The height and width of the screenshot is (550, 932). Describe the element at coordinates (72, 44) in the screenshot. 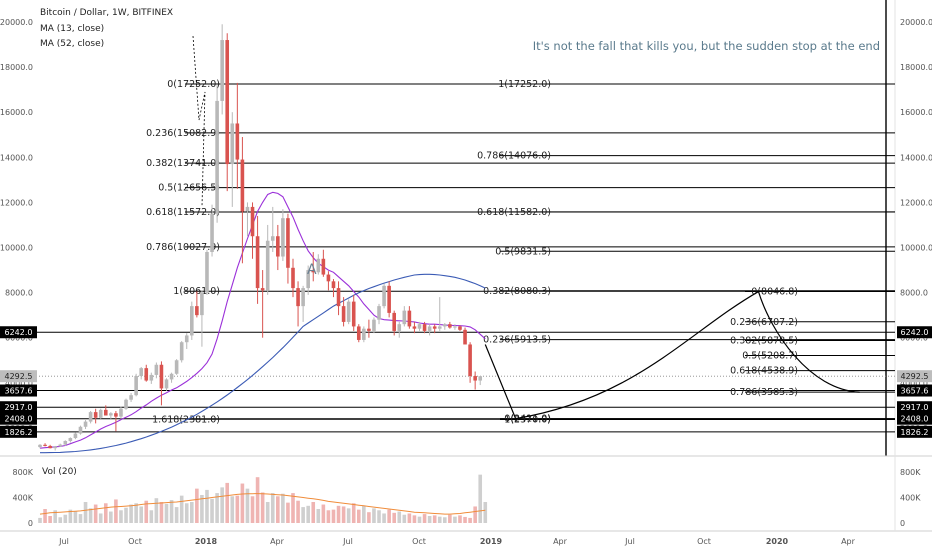

I see `ma52-legend: MA (52, close)` at that location.